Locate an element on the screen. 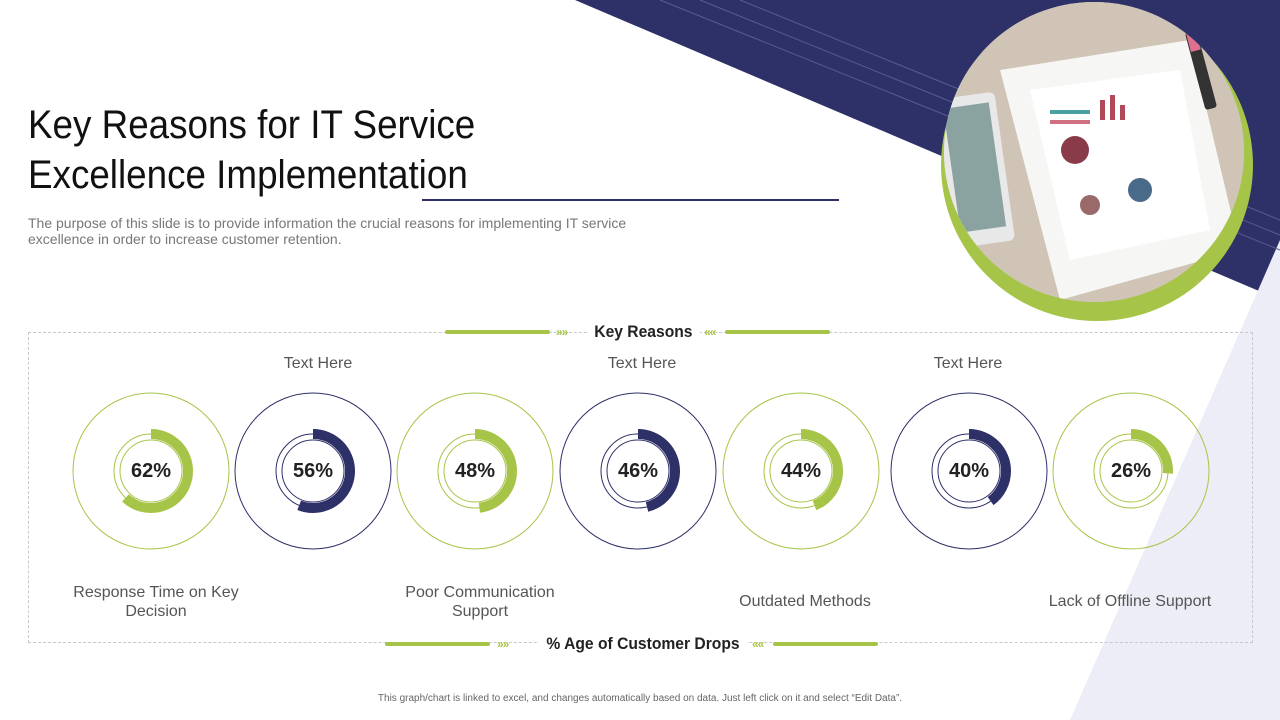  donut-3: 48% is located at coordinates (475, 471).